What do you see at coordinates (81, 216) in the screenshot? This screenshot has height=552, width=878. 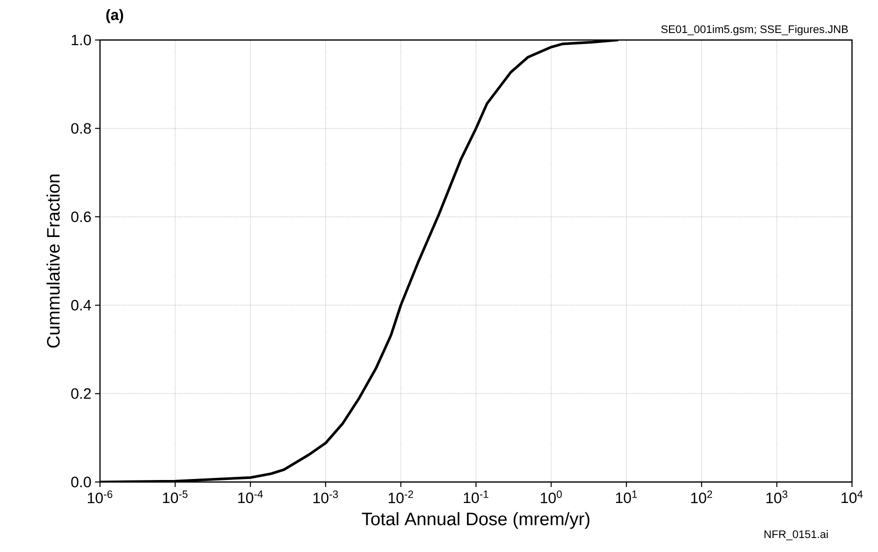 I see `y-tick-label: 0.6` at bounding box center [81, 216].